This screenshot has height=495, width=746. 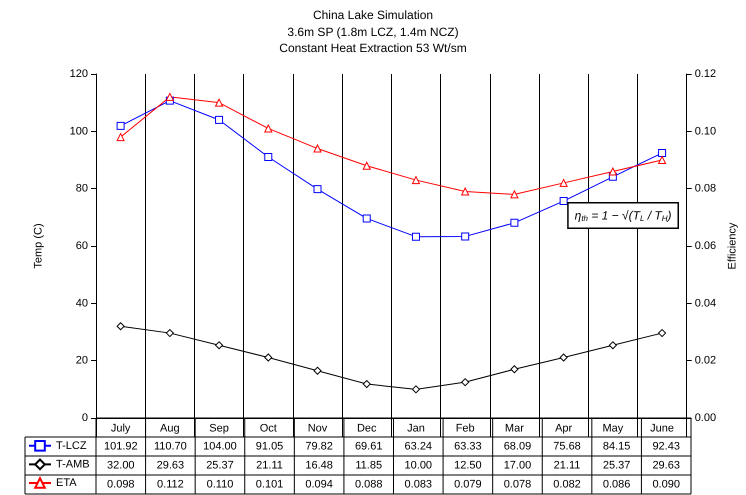 I want to click on chart-title: China Lake Simulation, so click(x=373, y=15).